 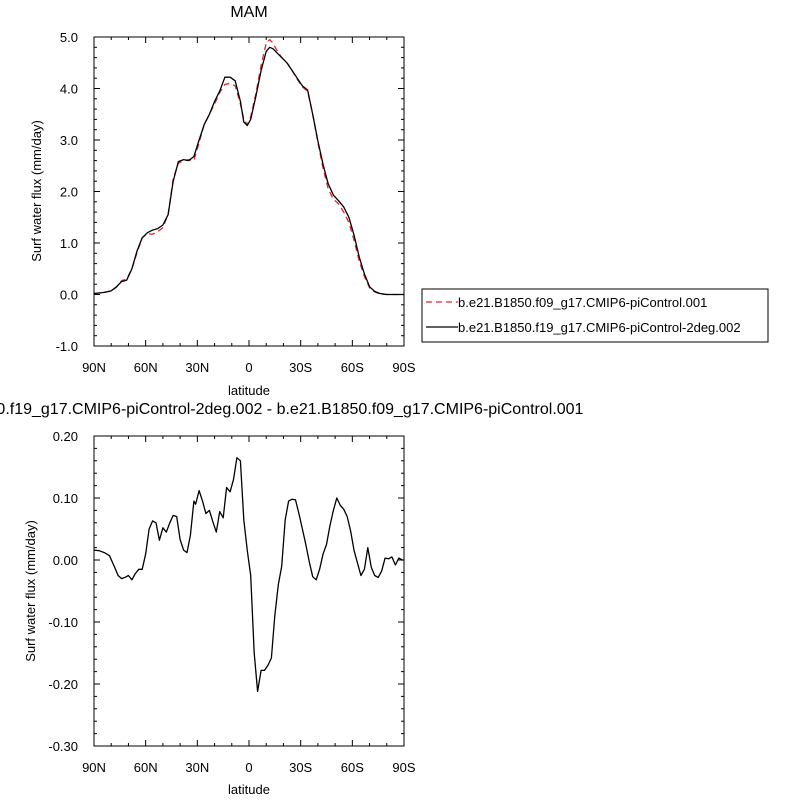 What do you see at coordinates (69, 295) in the screenshot?
I see `top-y-tick-label: 0.0` at bounding box center [69, 295].